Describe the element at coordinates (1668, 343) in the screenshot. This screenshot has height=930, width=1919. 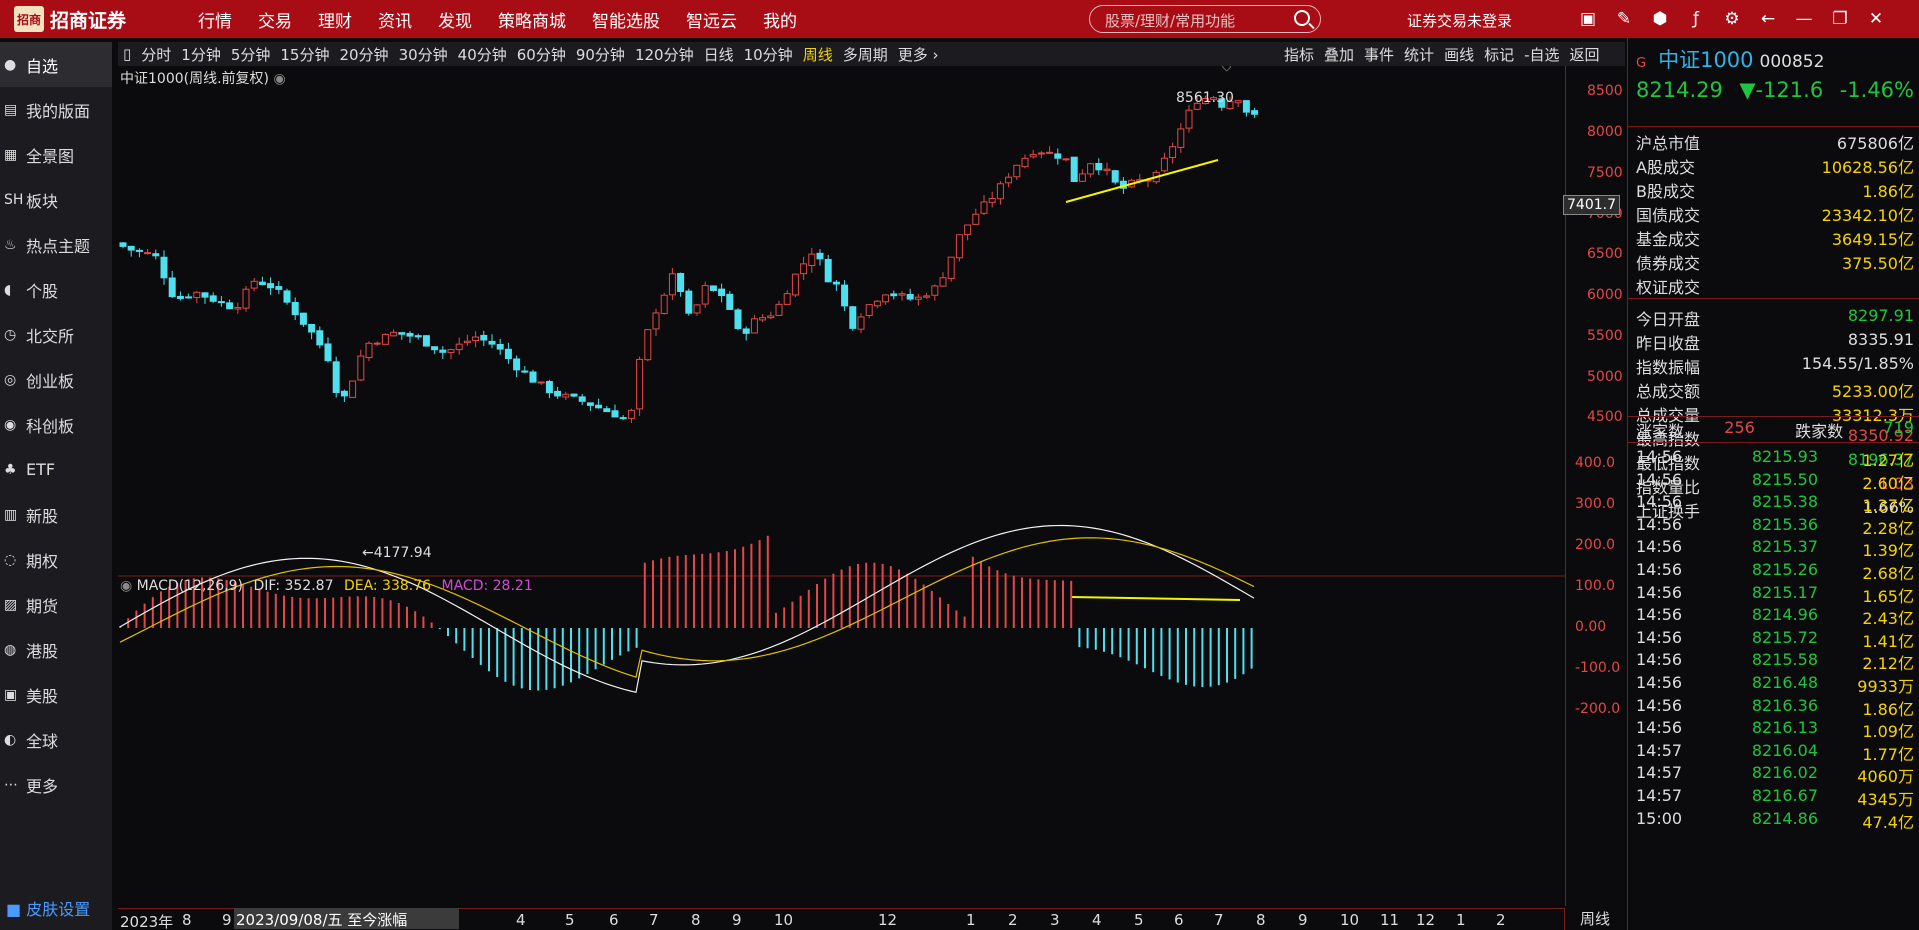
I see `stat-label: 昨日收盘` at that location.